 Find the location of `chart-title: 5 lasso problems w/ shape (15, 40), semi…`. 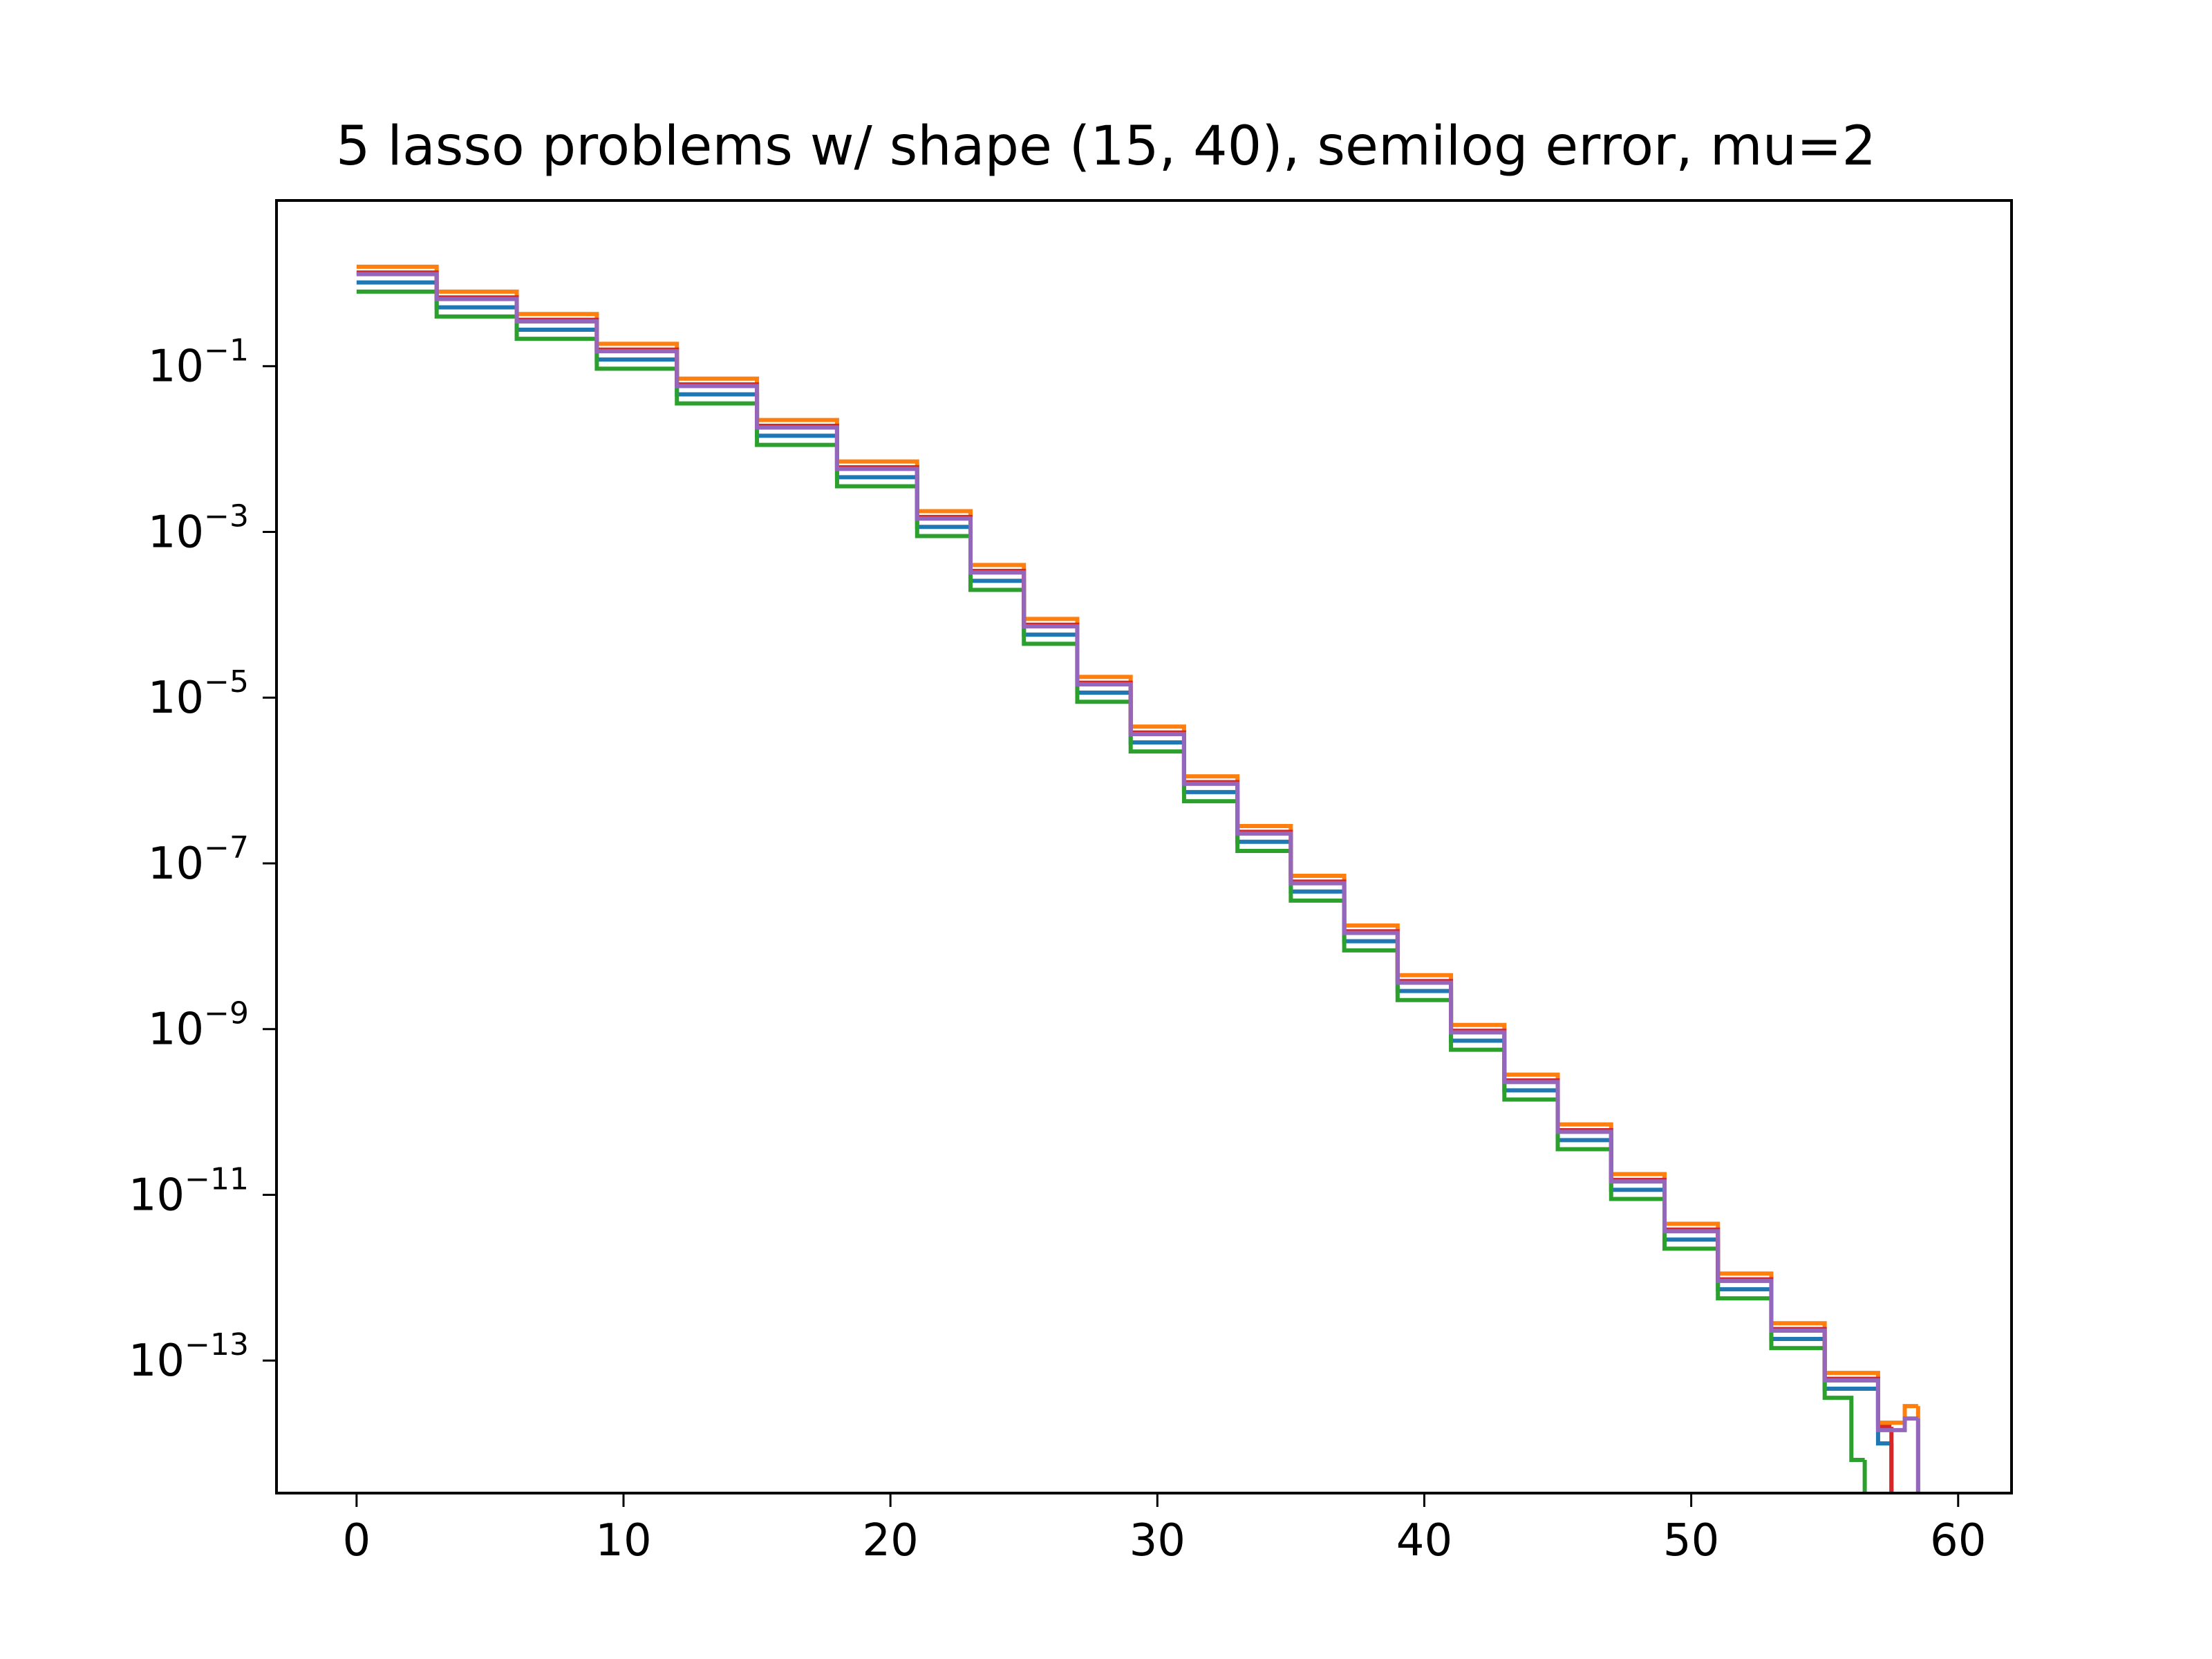

chart-title: 5 lasso problems w/ shape (15, 40), semi… is located at coordinates (1106, 146).